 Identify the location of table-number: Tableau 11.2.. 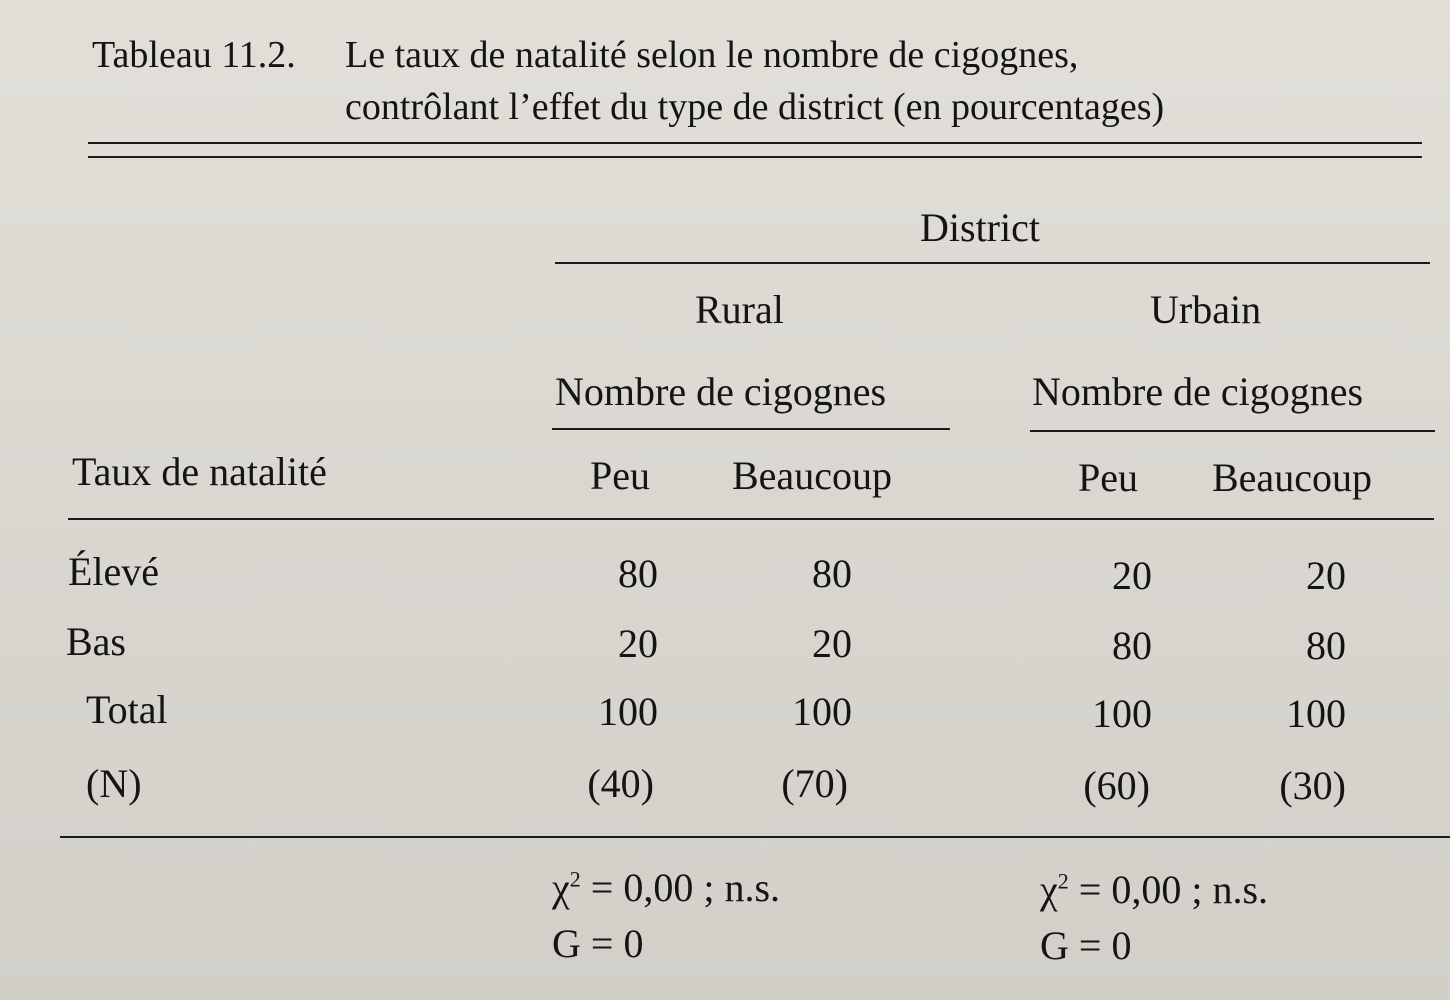
(194, 55).